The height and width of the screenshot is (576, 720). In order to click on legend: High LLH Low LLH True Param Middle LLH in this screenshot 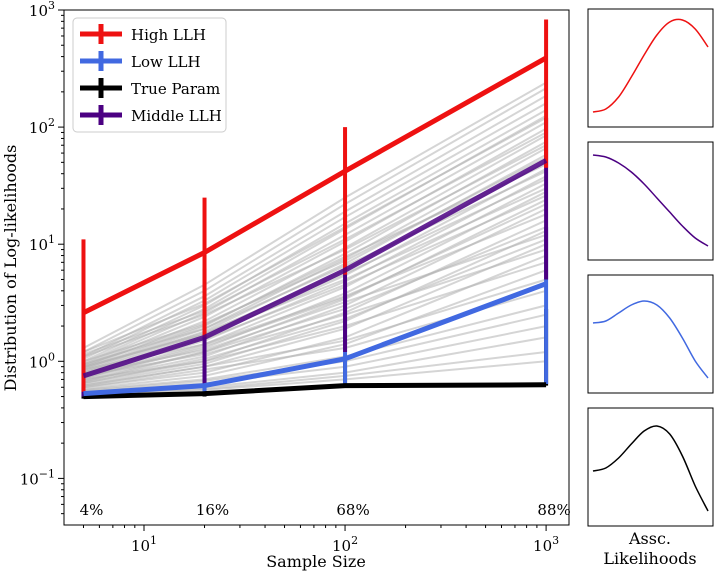, I will do `click(149, 75)`.